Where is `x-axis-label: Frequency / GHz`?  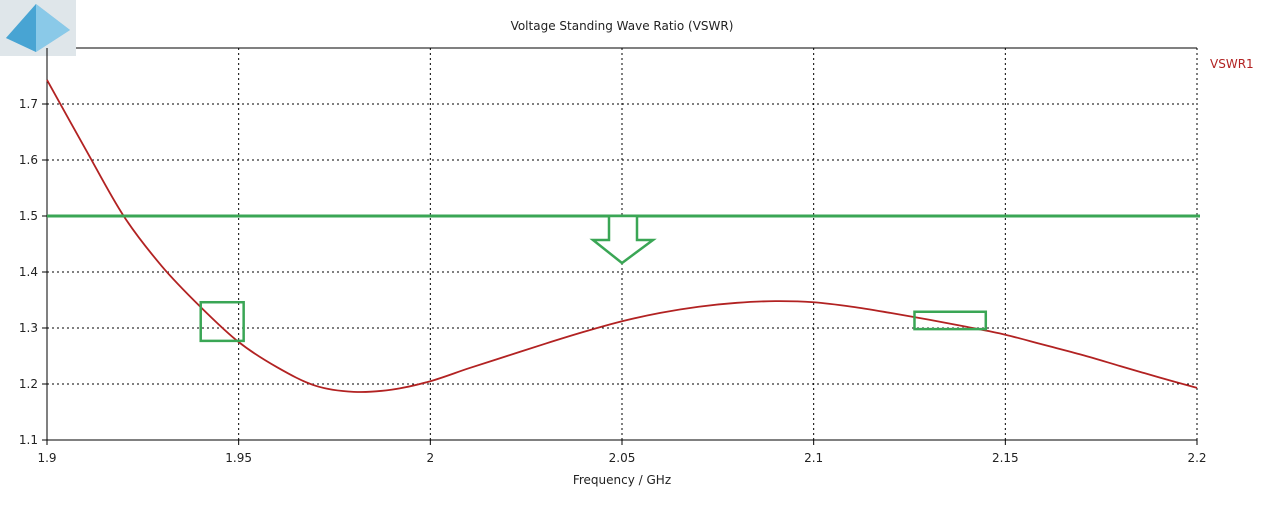
x-axis-label: Frequency / GHz is located at coordinates (622, 480).